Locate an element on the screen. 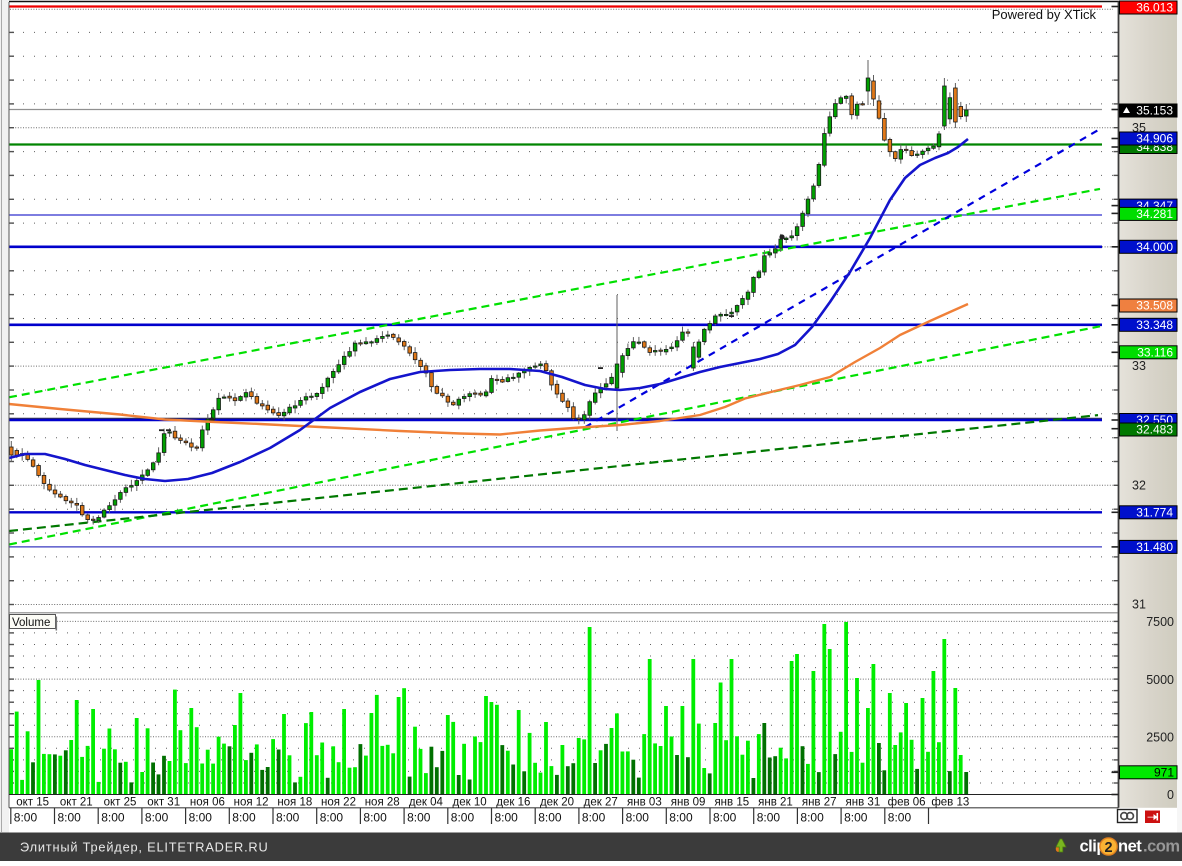 This screenshot has height=866, width=1182. svg-text: ноя 28 is located at coordinates (382, 803).